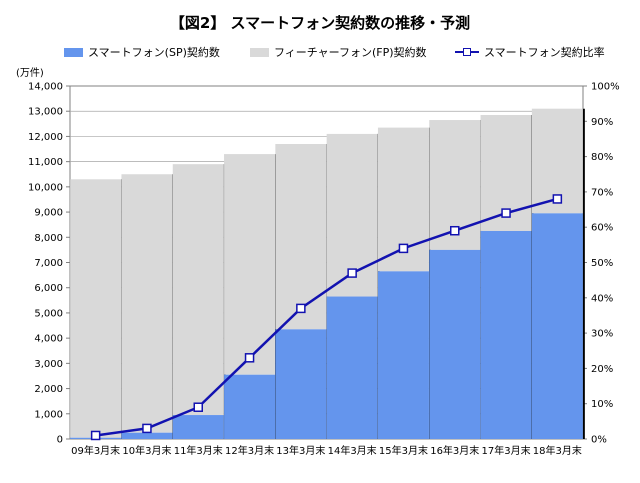 This screenshot has height=483, width=640. Describe the element at coordinates (45, 187) in the screenshot. I see `y-left-tick-label: 10,000` at that location.